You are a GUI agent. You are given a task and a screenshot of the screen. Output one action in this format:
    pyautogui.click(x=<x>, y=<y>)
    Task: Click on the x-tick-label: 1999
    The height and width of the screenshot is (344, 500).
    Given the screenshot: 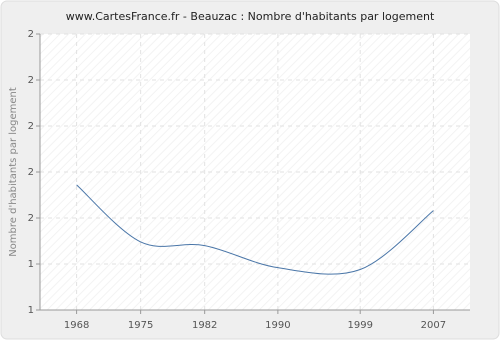 What is the action you would take?
    pyautogui.click(x=359, y=325)
    